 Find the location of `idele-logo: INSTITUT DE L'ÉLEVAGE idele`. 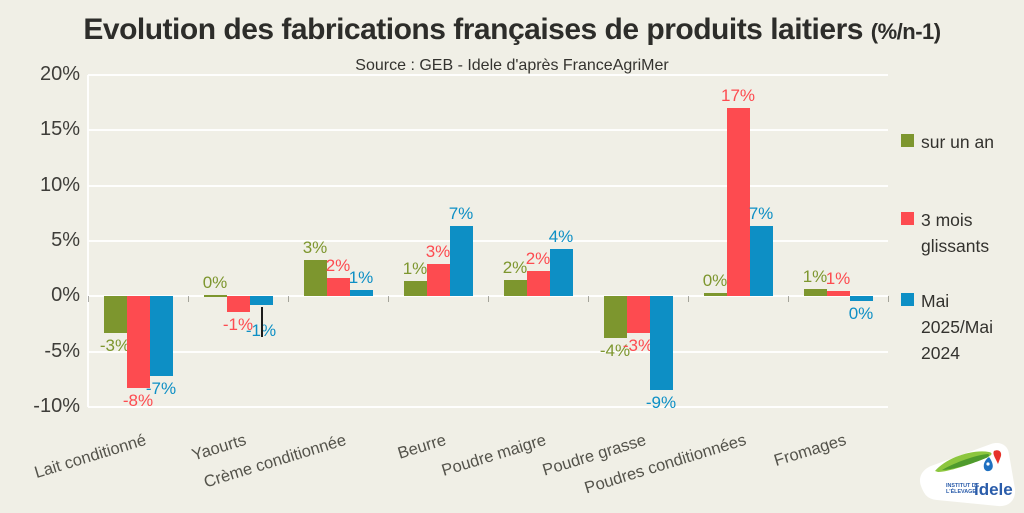

idele-logo: INSTITUT DE L'ÉLEVAGE idele is located at coordinates (968, 475).